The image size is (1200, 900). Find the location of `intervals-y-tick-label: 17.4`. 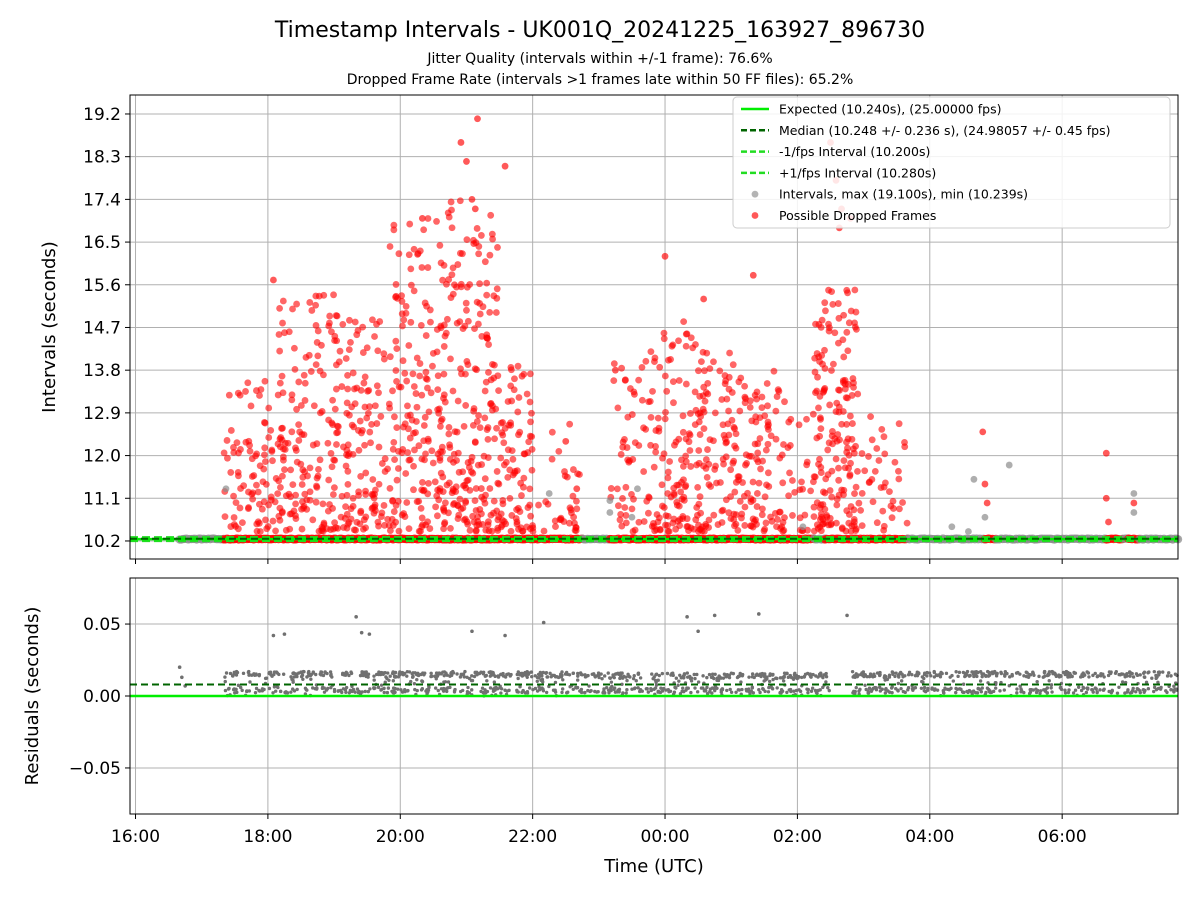

intervals-y-tick-label: 17.4 is located at coordinates (102, 200).